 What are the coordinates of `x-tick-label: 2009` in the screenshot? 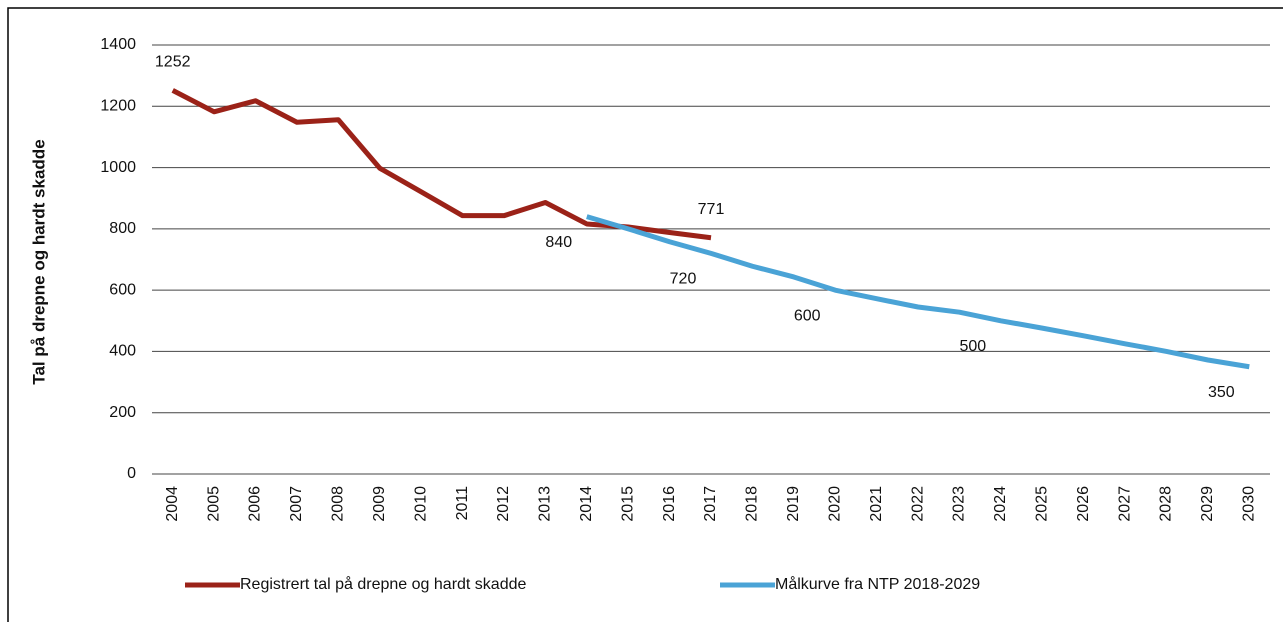 It's located at (379, 504).